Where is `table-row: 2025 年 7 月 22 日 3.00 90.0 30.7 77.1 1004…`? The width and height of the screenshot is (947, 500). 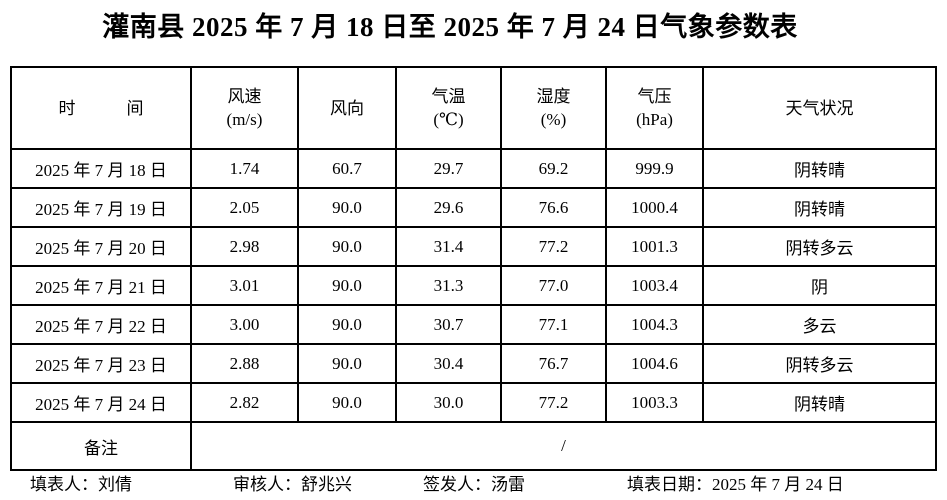 table-row: 2025 年 7 月 22 日 3.00 90.0 30.7 77.1 1004… is located at coordinates (473, 324).